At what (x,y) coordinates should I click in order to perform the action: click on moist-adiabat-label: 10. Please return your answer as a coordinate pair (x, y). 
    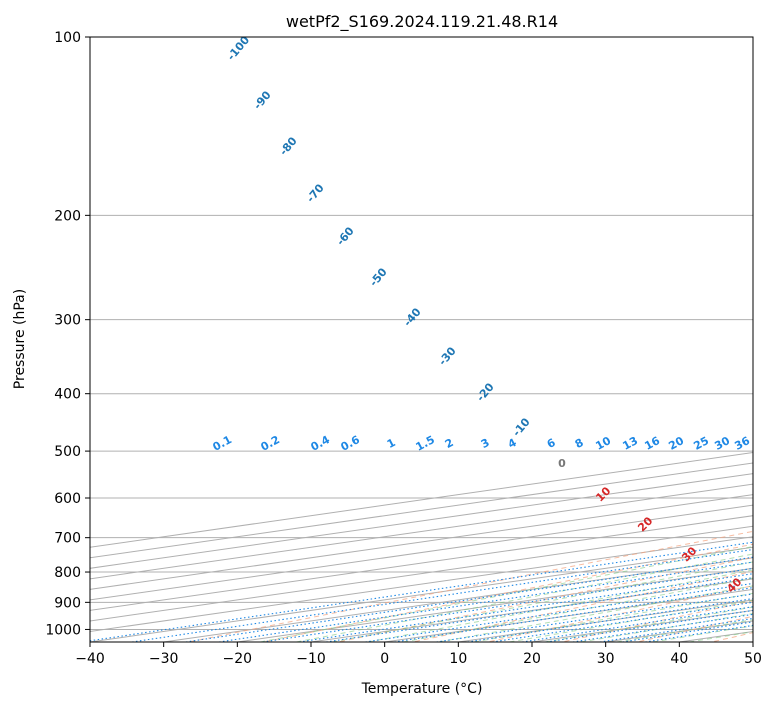
    Looking at the image, I should click on (603, 494).